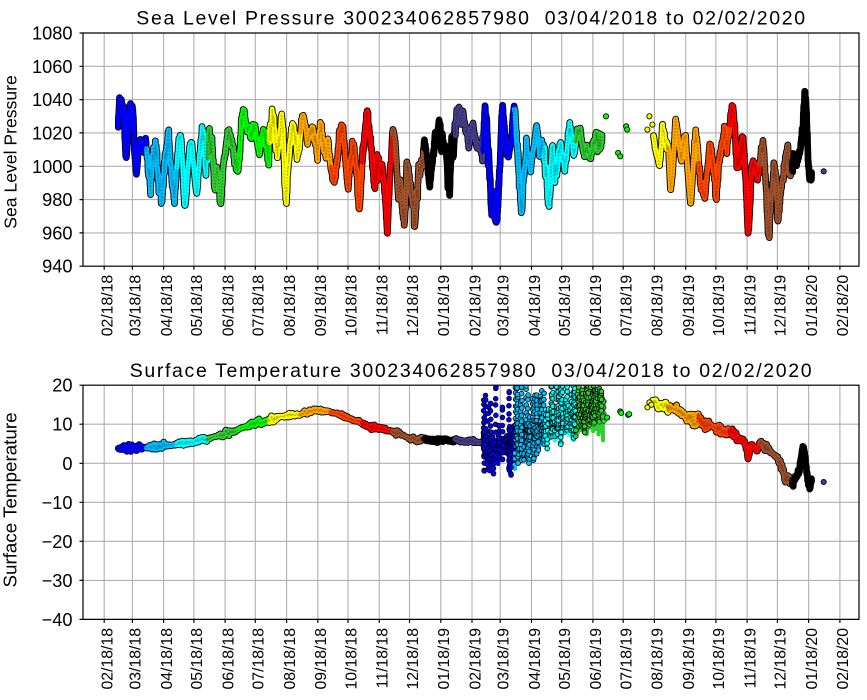 Image resolution: width=867 pixels, height=700 pixels. Describe the element at coordinates (67, 464) in the screenshot. I see `svg-text: 0` at that location.